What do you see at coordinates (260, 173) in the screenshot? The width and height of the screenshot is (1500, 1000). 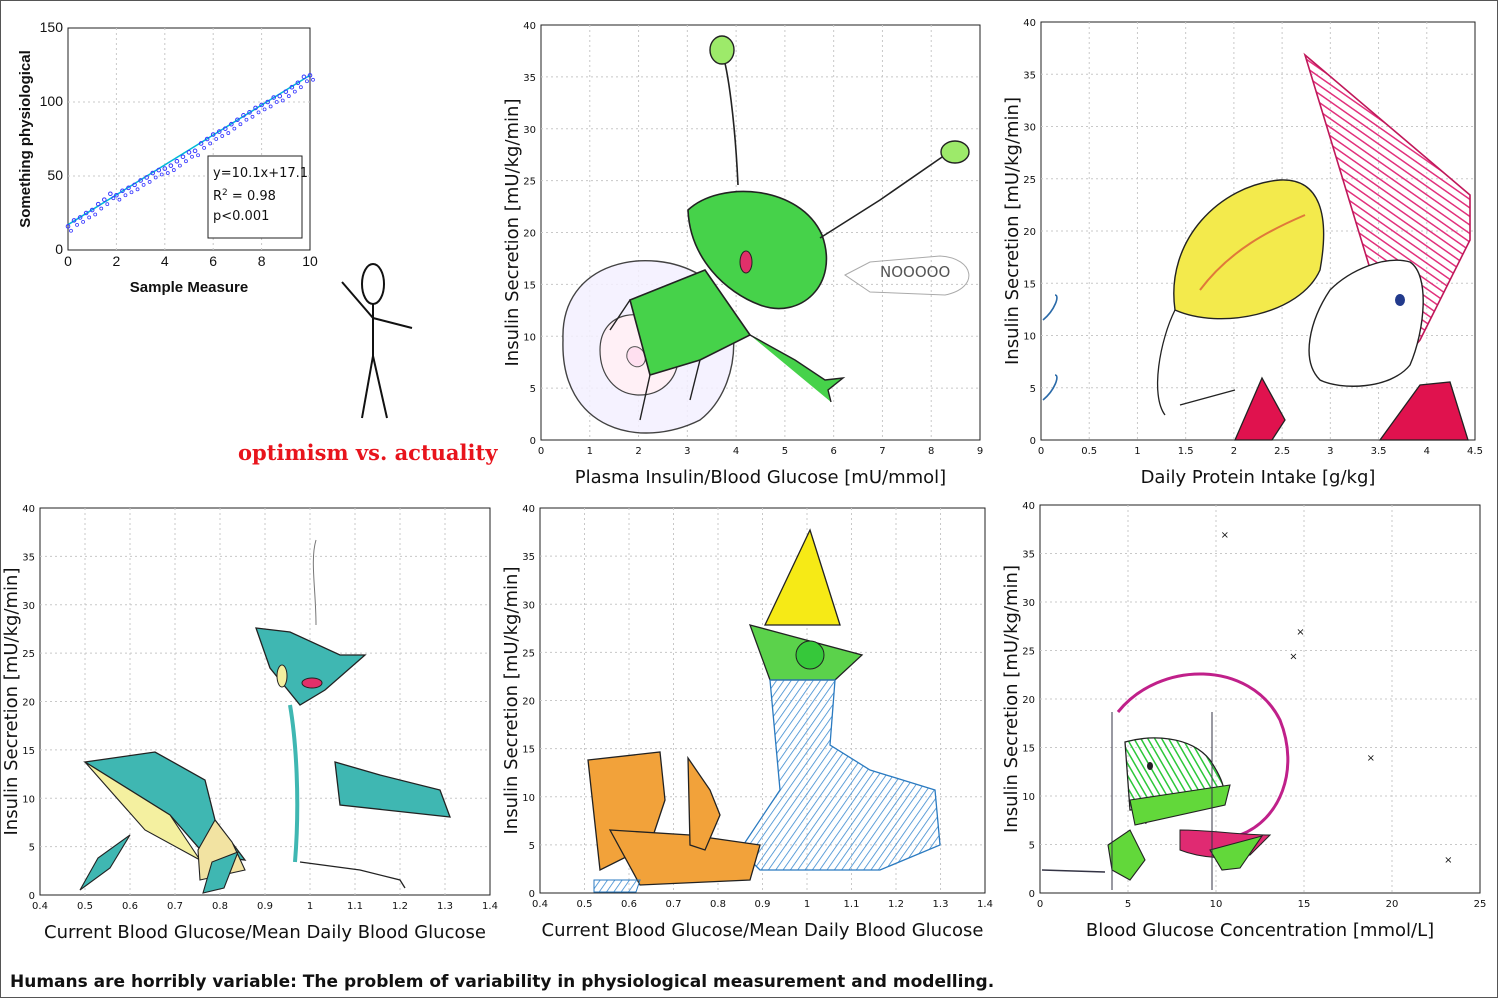 I see `stats-equation: y=10.1x+17.1` at bounding box center [260, 173].